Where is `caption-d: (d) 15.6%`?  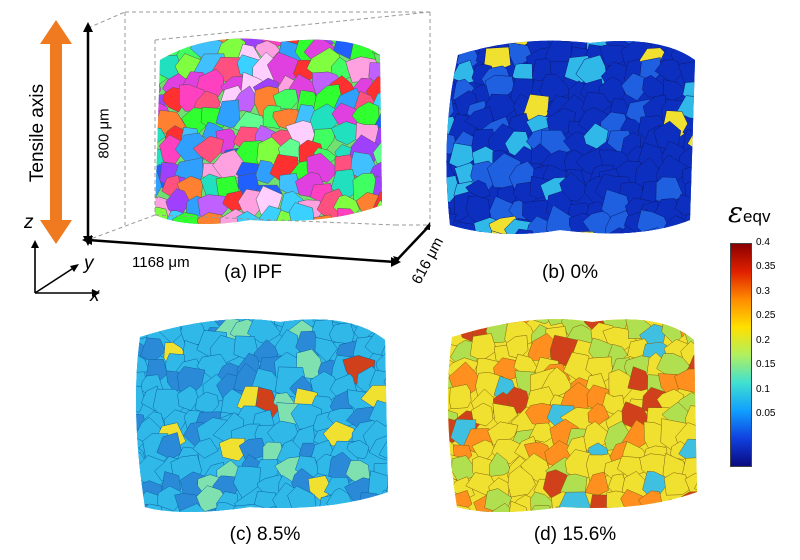
caption-d: (d) 15.6% is located at coordinates (575, 534).